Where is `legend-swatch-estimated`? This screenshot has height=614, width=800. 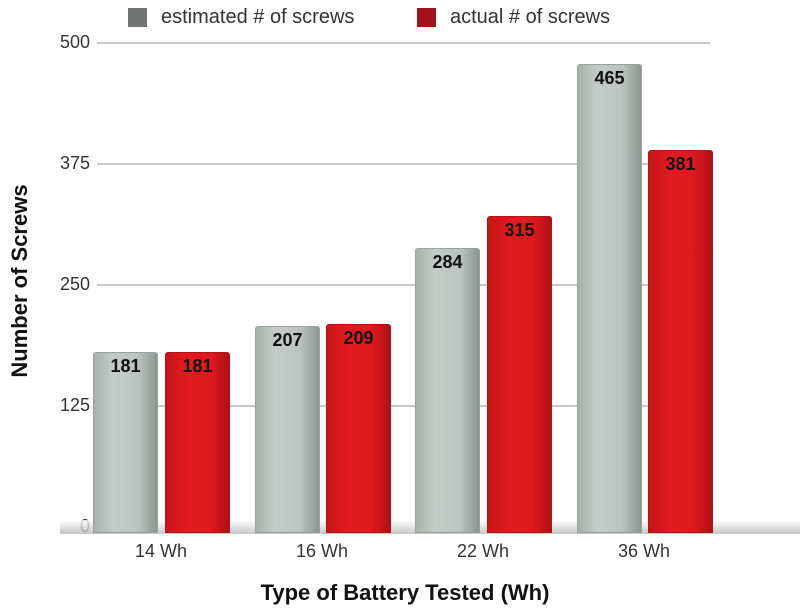
legend-swatch-estimated is located at coordinates (137, 17).